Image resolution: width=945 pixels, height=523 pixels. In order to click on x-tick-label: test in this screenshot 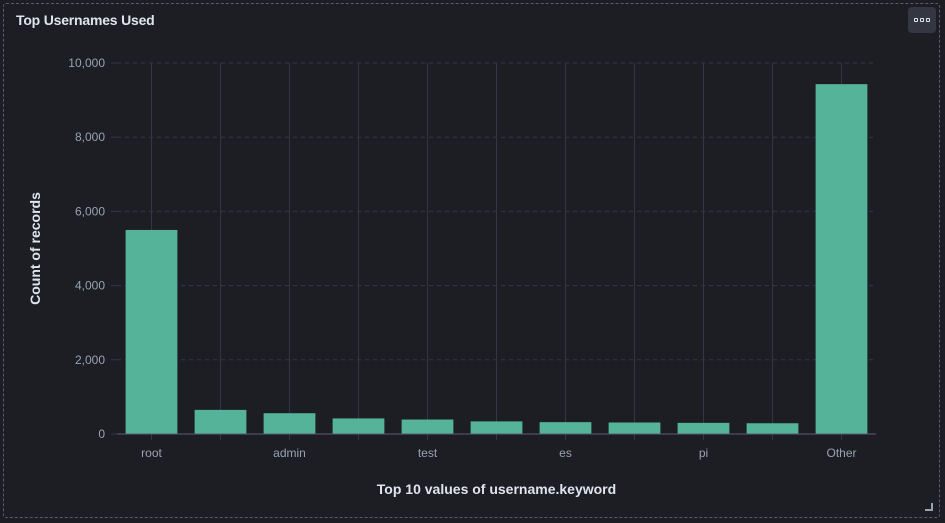, I will do `click(428, 453)`.